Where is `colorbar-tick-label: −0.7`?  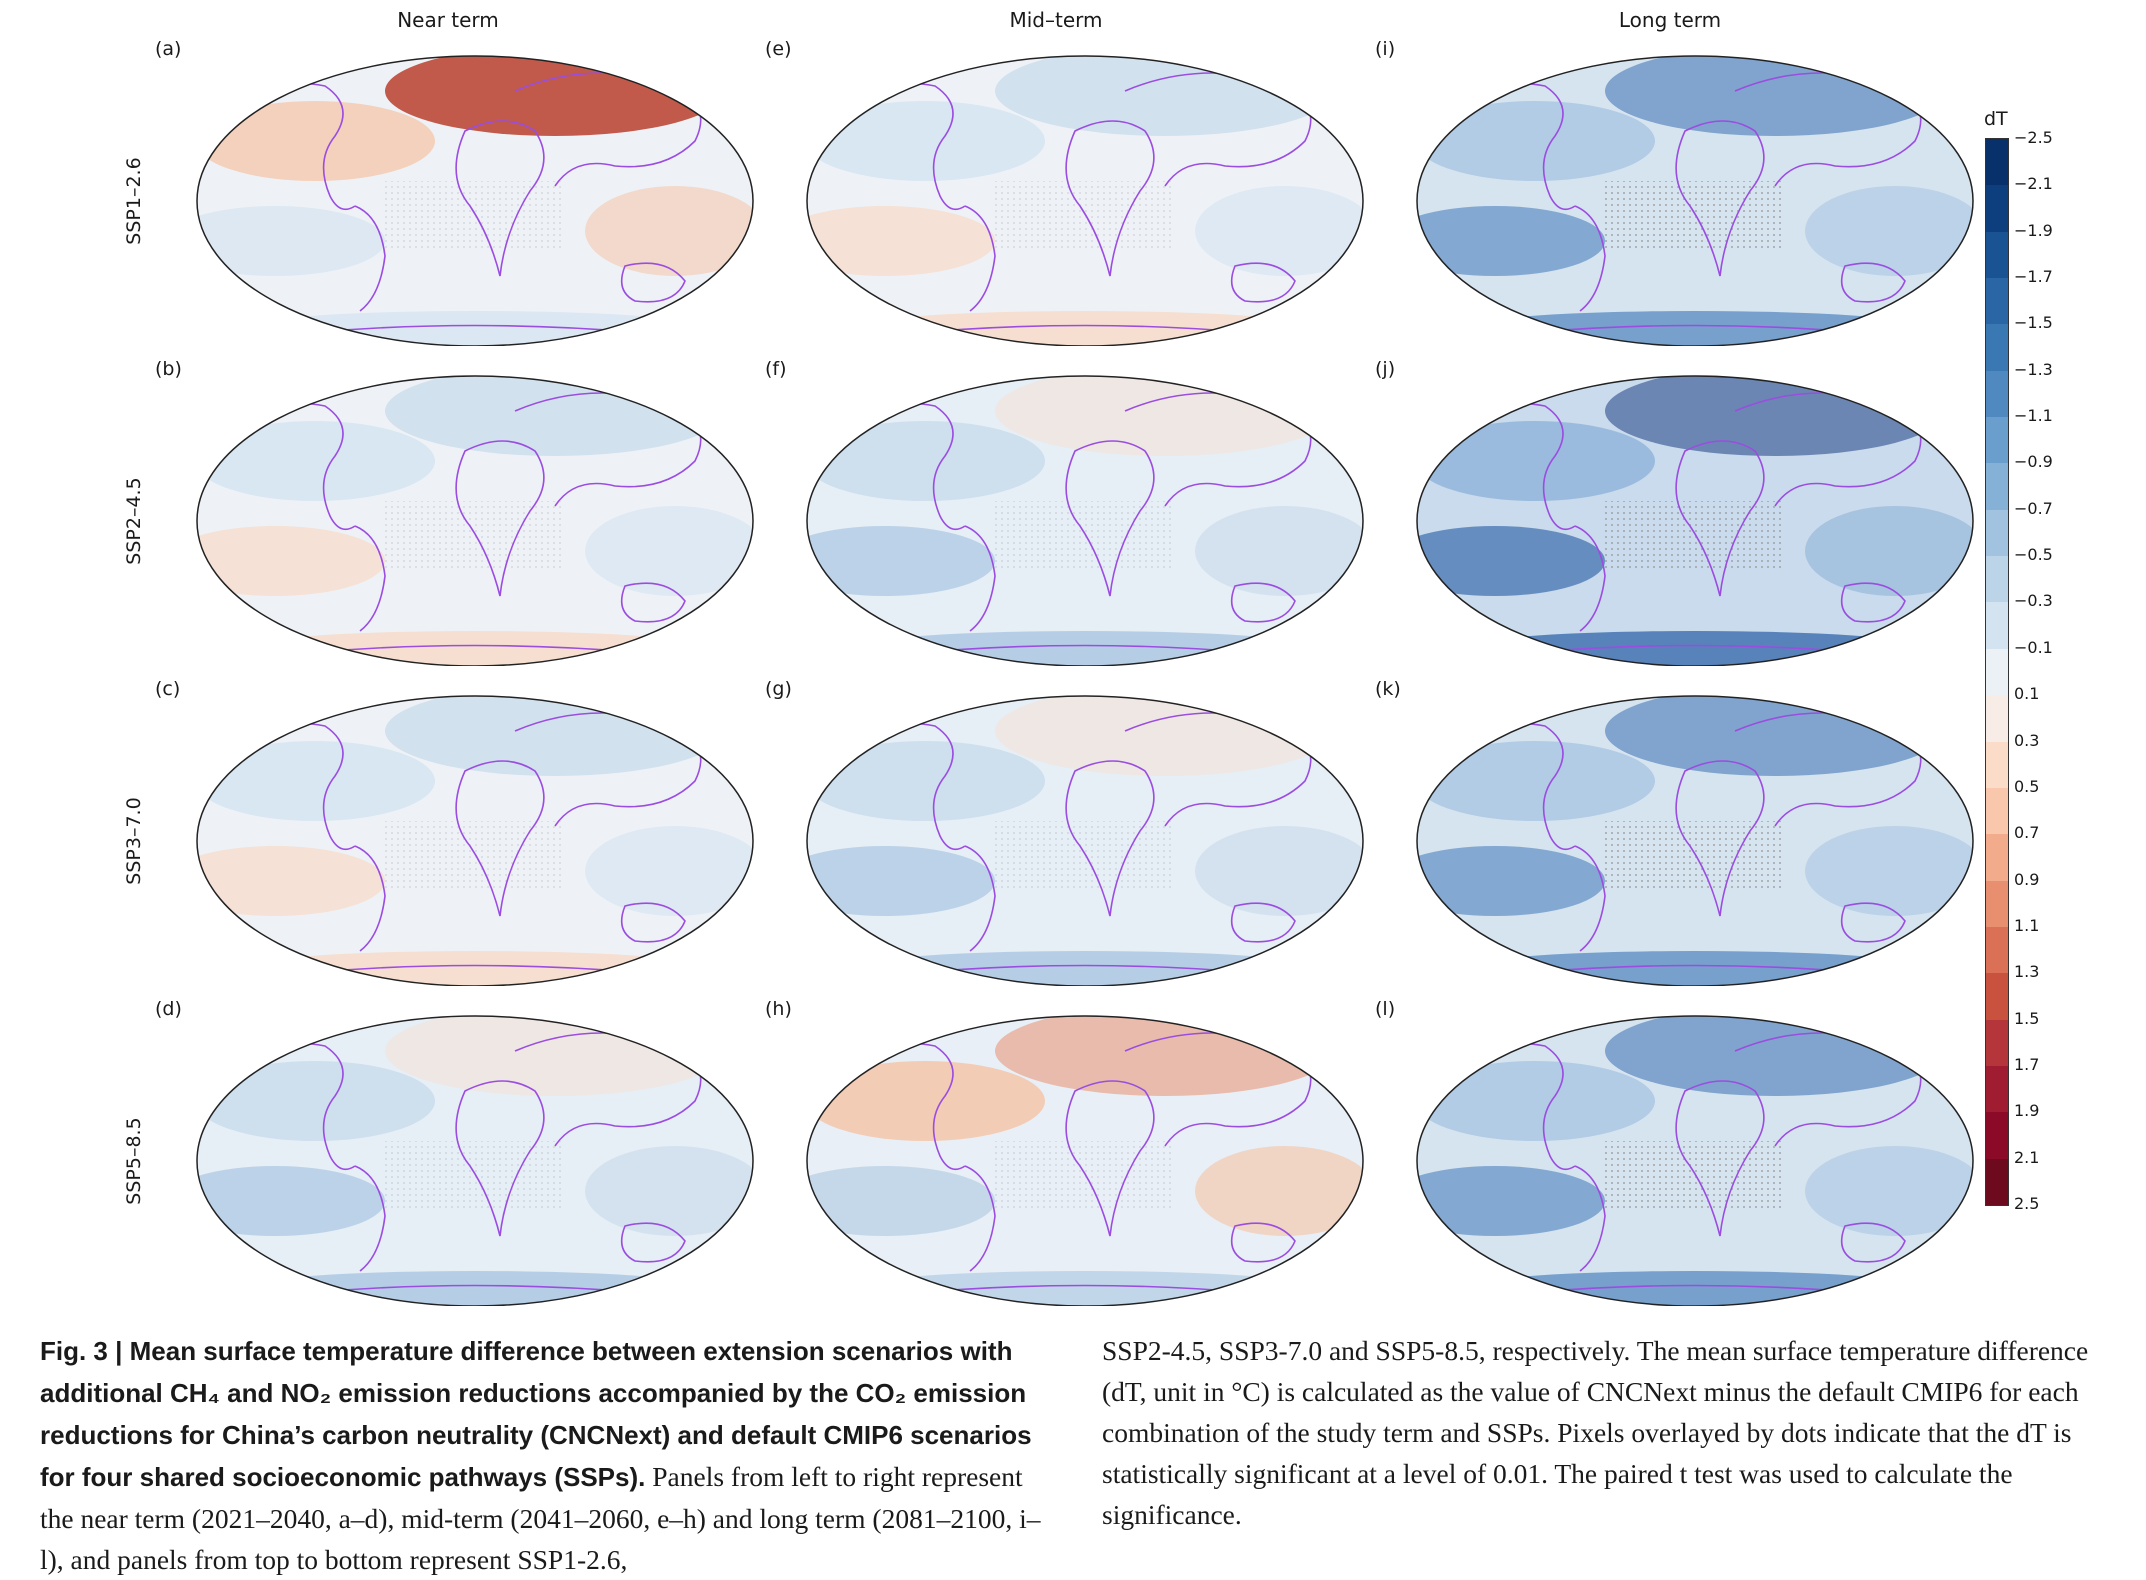
colorbar-tick-label: −0.7 is located at coordinates (2033, 508).